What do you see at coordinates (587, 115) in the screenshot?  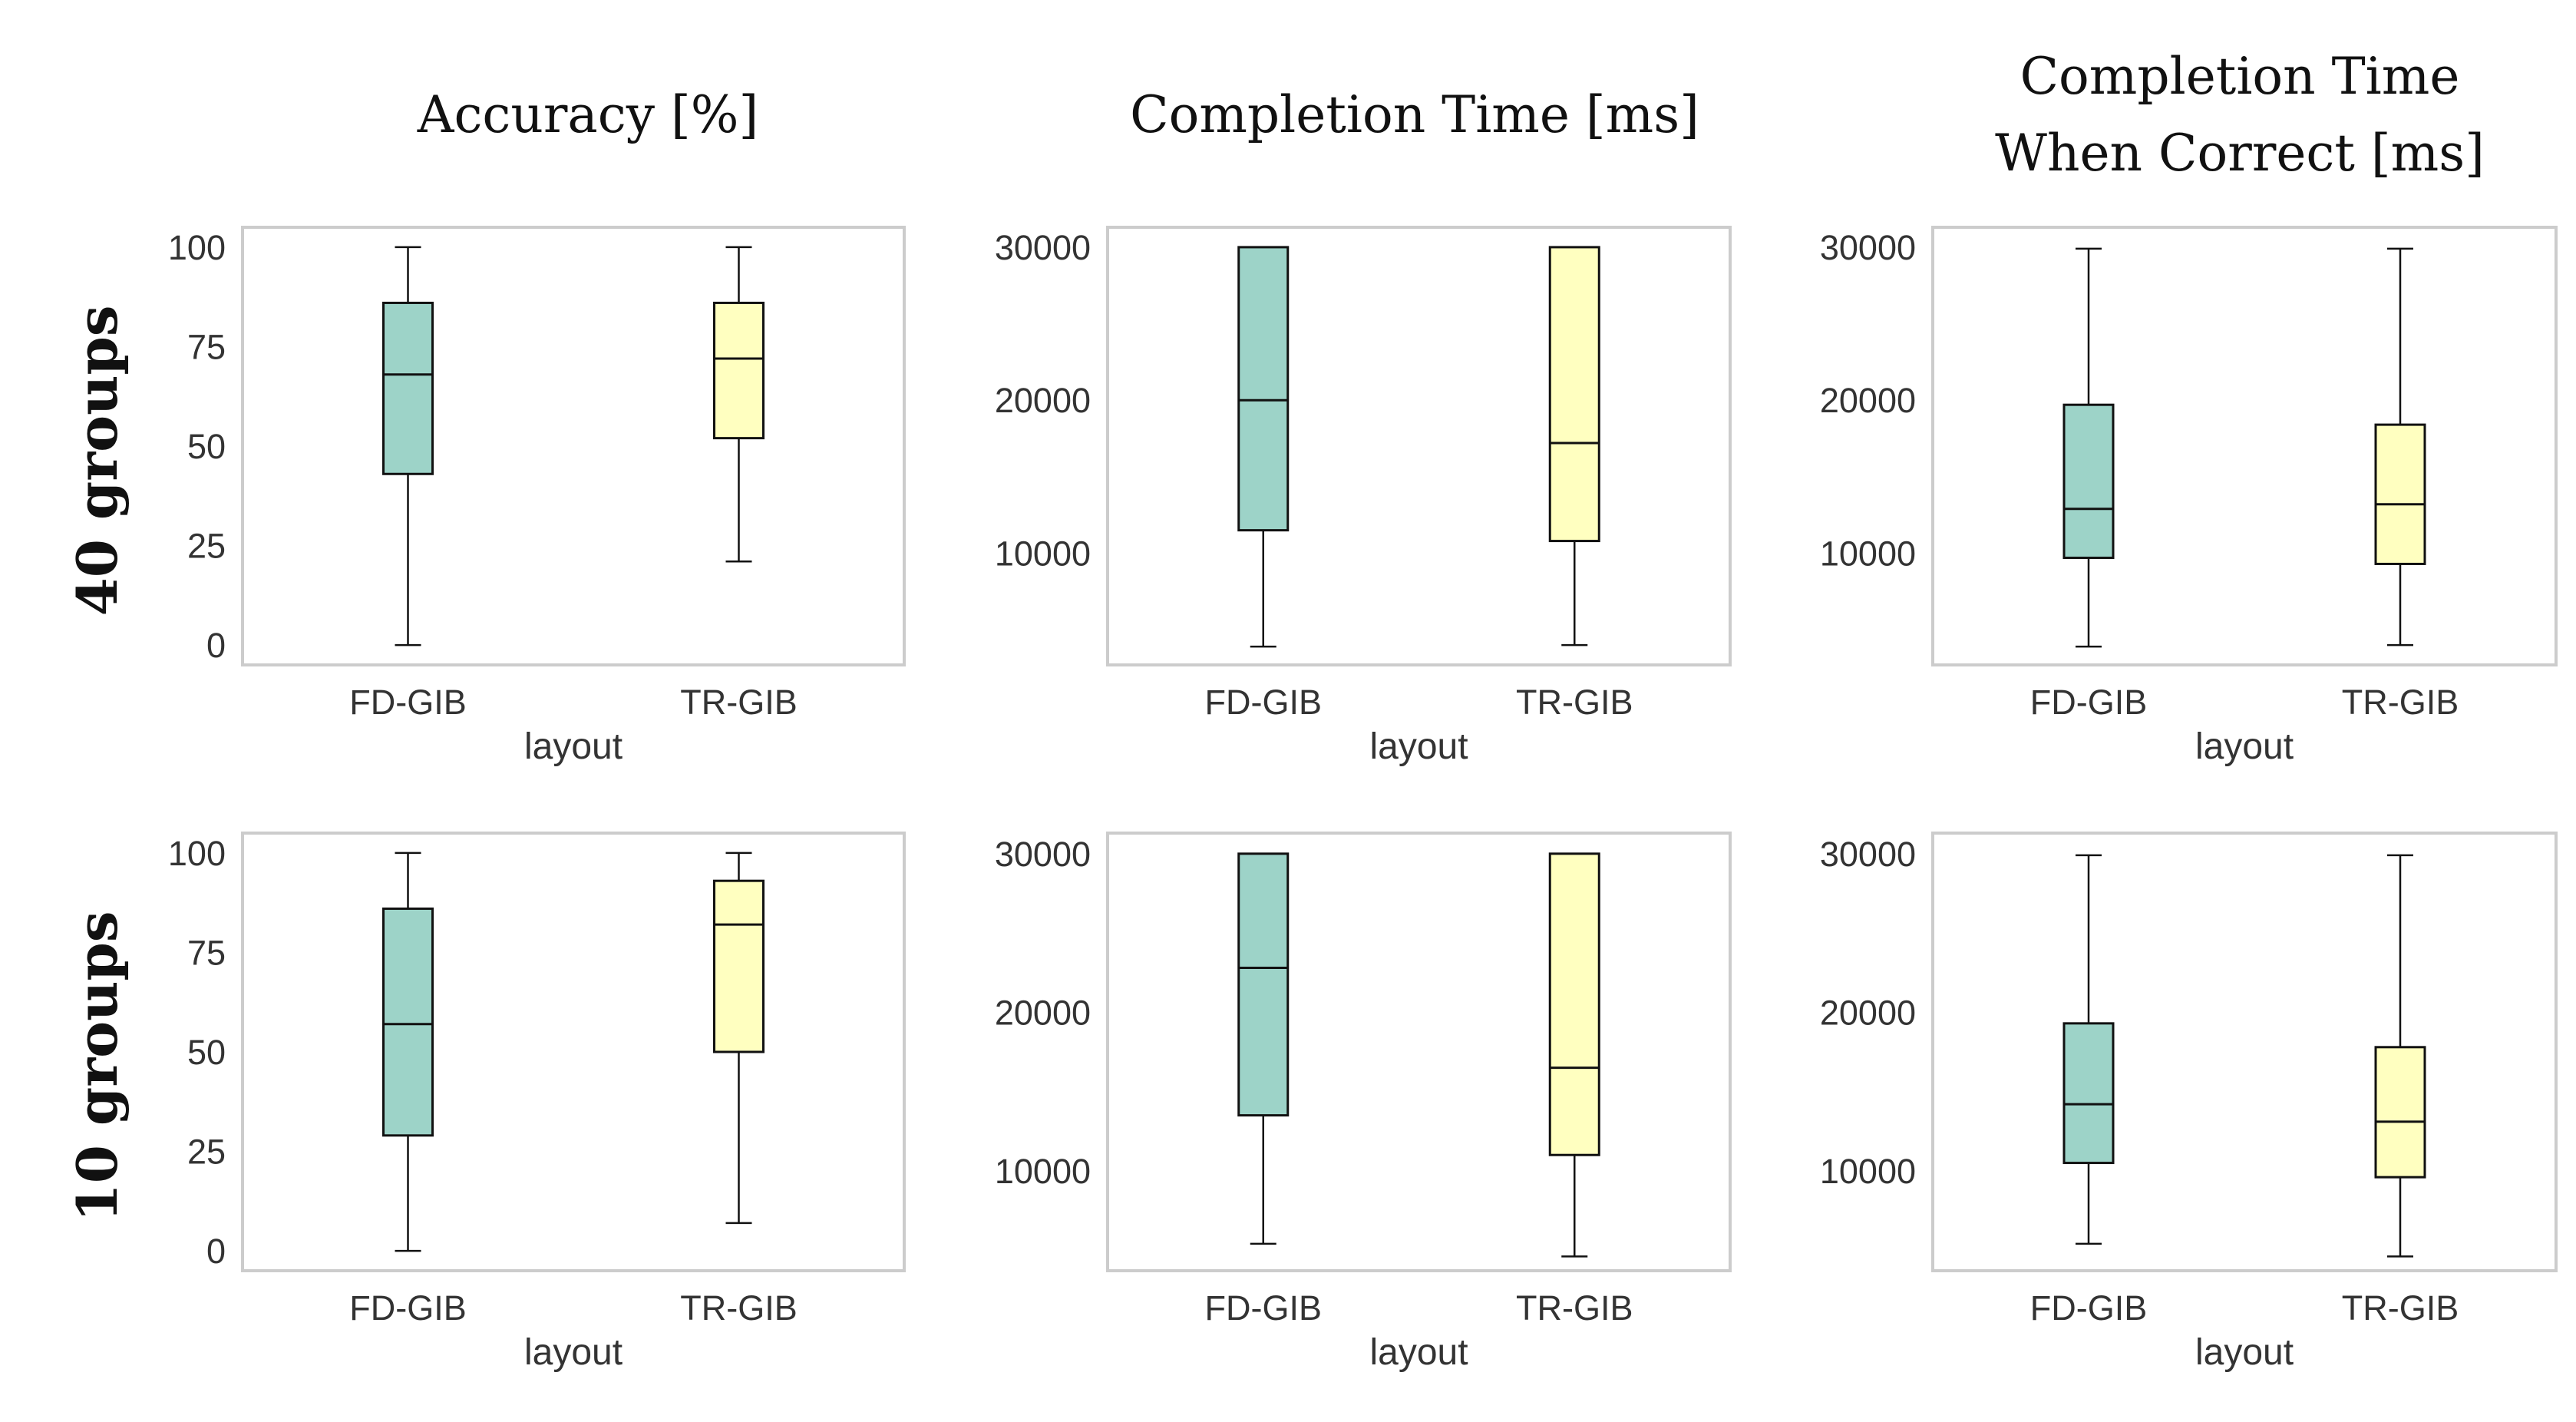 I see `column-title-1: Accuracy [%]` at bounding box center [587, 115].